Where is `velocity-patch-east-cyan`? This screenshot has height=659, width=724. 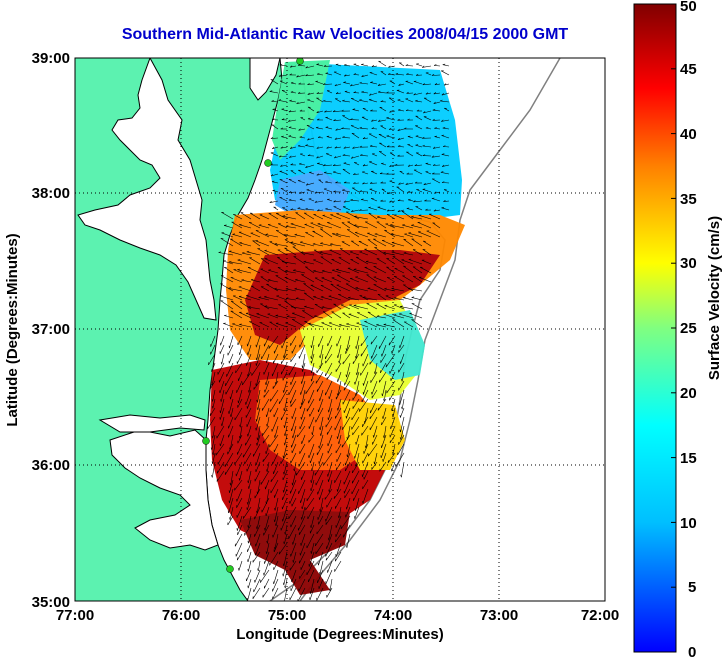 velocity-patch-east-cyan is located at coordinates (392, 345).